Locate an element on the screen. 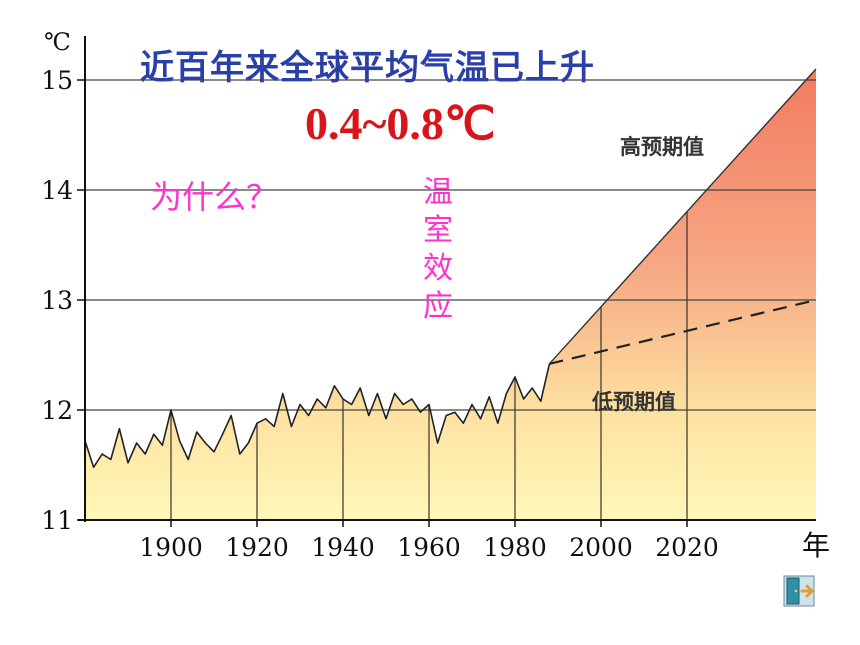  low-projection-label: 低预期值 is located at coordinates (634, 402).